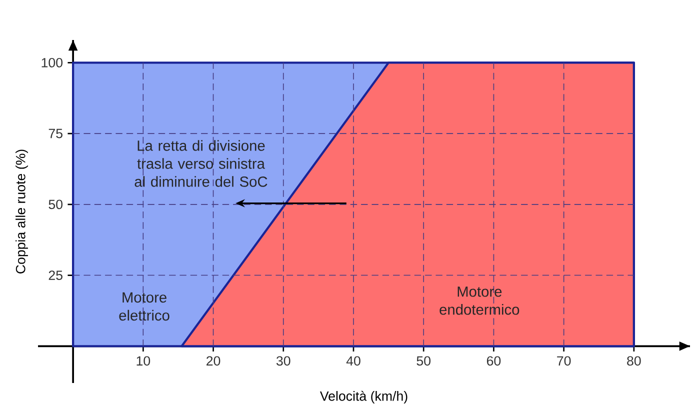 The image size is (692, 405). What do you see at coordinates (144, 306) in the screenshot?
I see `annotation: Motore elettrico` at bounding box center [144, 306].